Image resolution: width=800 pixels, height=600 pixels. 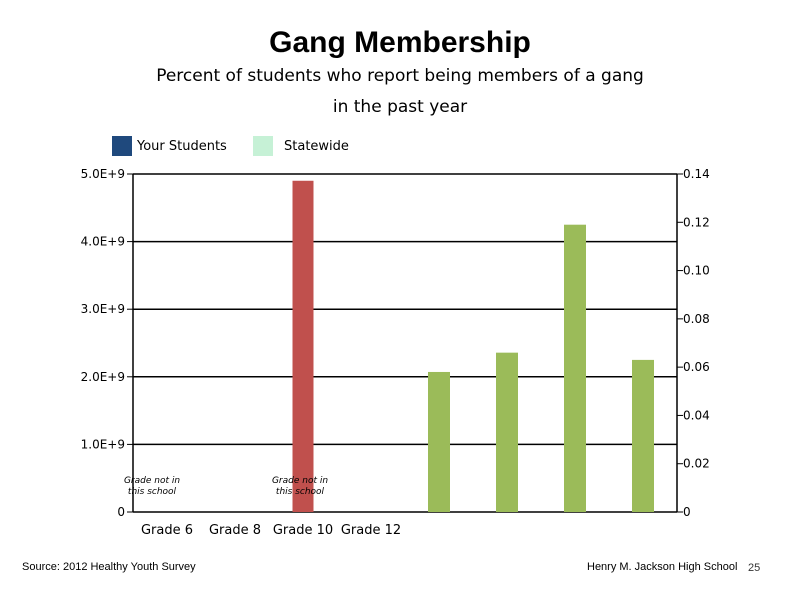 I want to click on legend-item-statewide: Statewide, so click(x=301, y=146).